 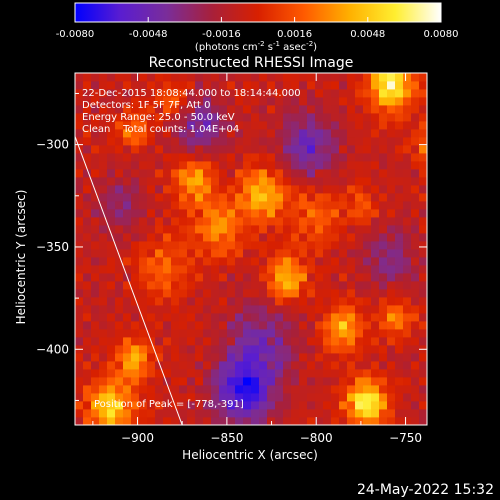 I want to click on units-text: ), so click(x=315, y=47).